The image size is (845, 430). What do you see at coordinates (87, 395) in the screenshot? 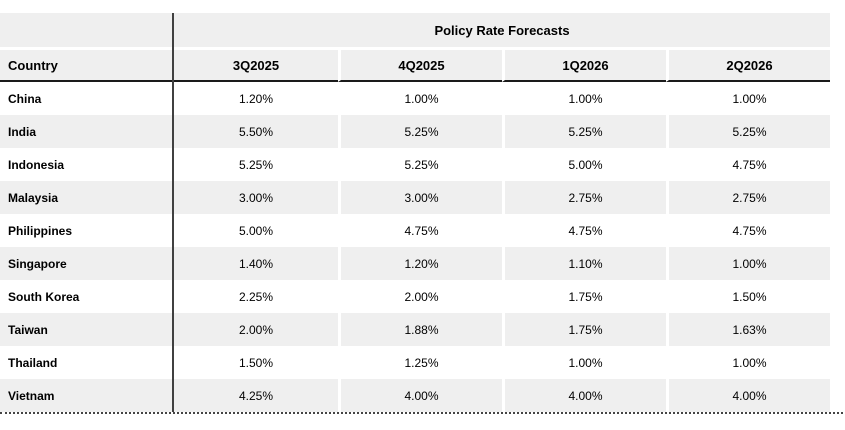
I see `country-name: Vietnam` at bounding box center [87, 395].